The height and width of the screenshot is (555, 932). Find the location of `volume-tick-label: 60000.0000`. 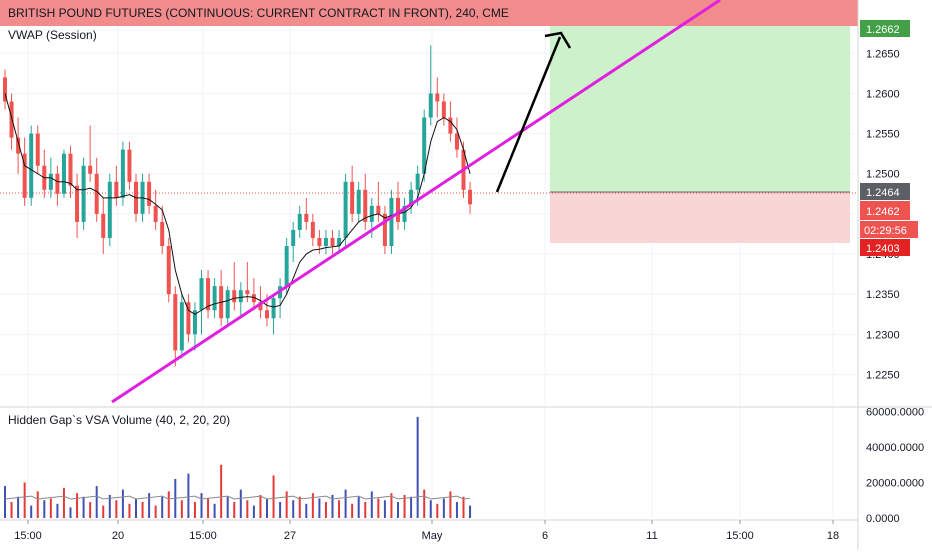

volume-tick-label: 60000.0000 is located at coordinates (895, 413).